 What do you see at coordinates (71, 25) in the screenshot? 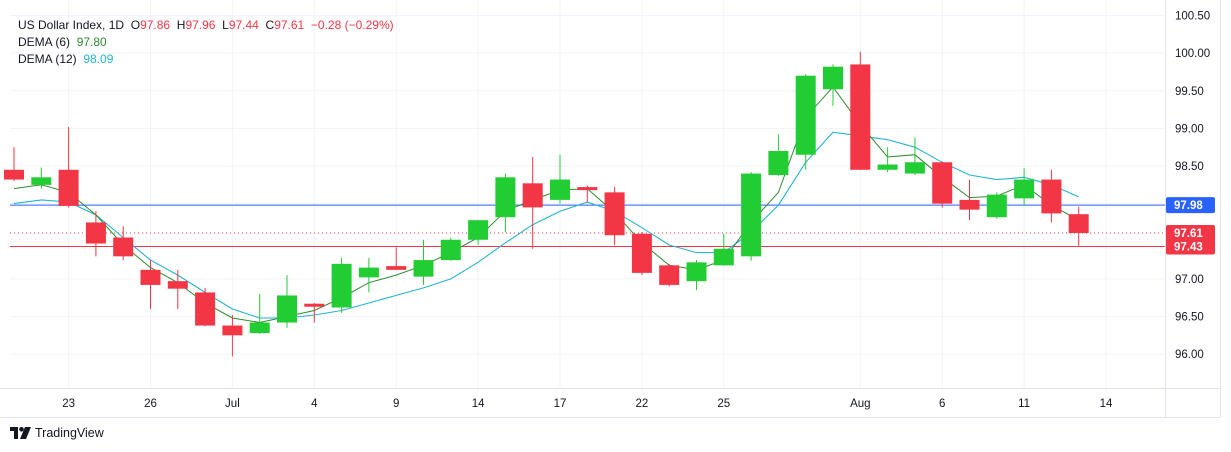
I see `legend-symbol-title: US Dollar Index, 1D` at bounding box center [71, 25].